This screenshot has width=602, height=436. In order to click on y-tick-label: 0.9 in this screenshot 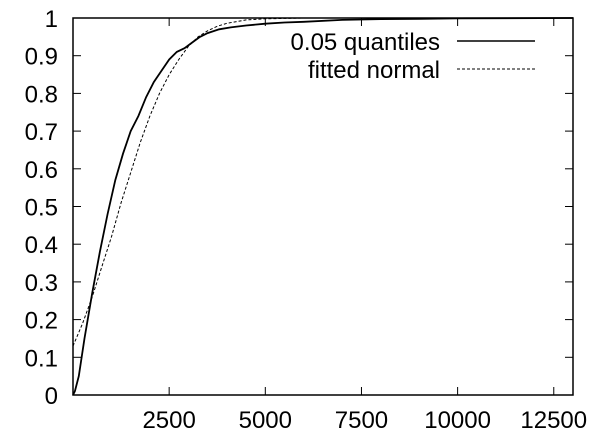, I will do `click(41, 57)`.